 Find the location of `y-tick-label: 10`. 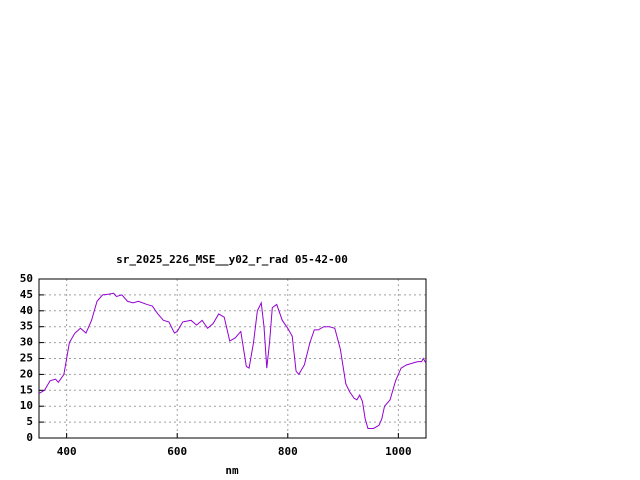

y-tick-label: 10 is located at coordinates (26, 405).